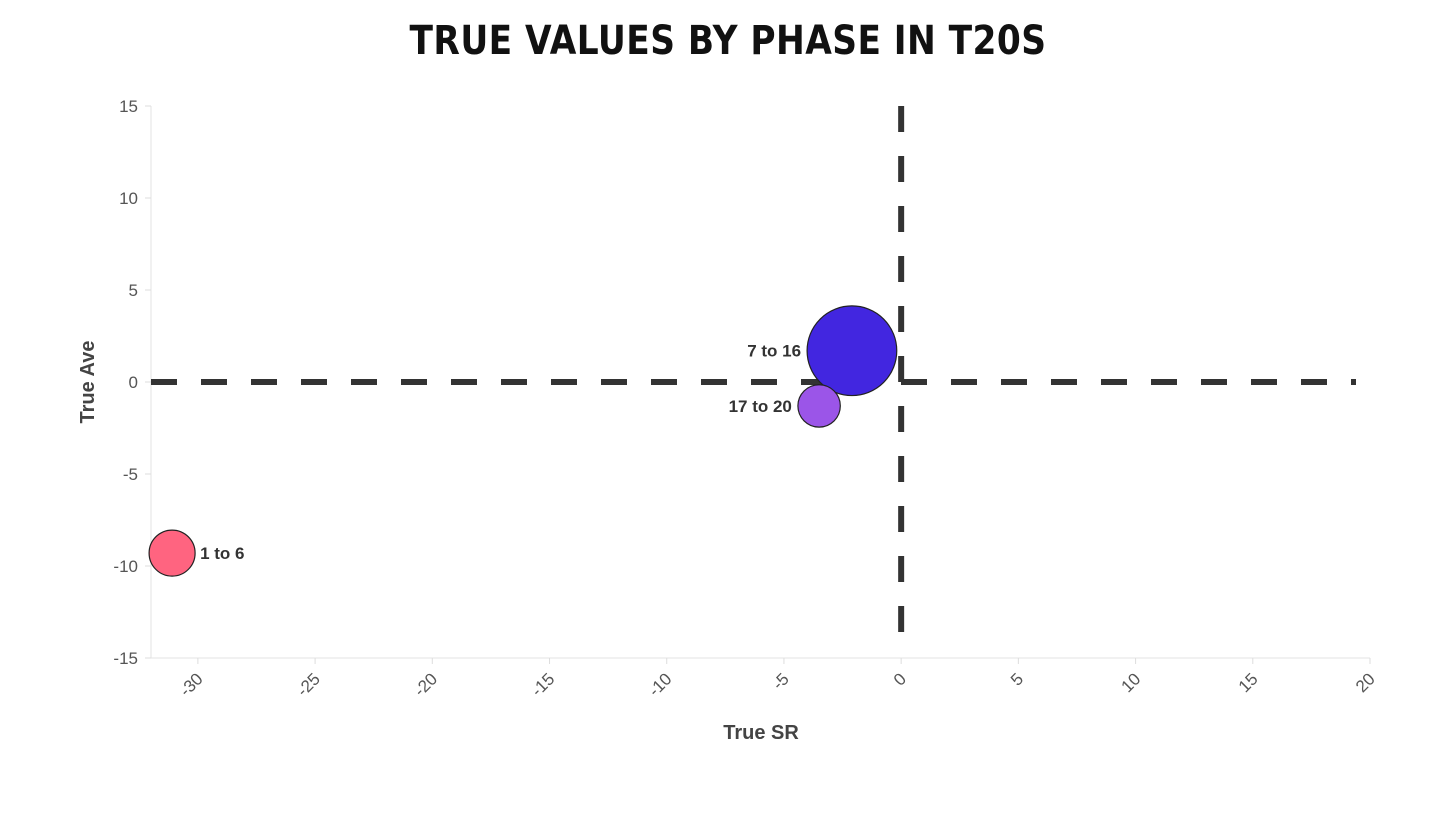 The width and height of the screenshot is (1456, 819). Describe the element at coordinates (774, 351) in the screenshot. I see `point-label: 7 to 16` at that location.